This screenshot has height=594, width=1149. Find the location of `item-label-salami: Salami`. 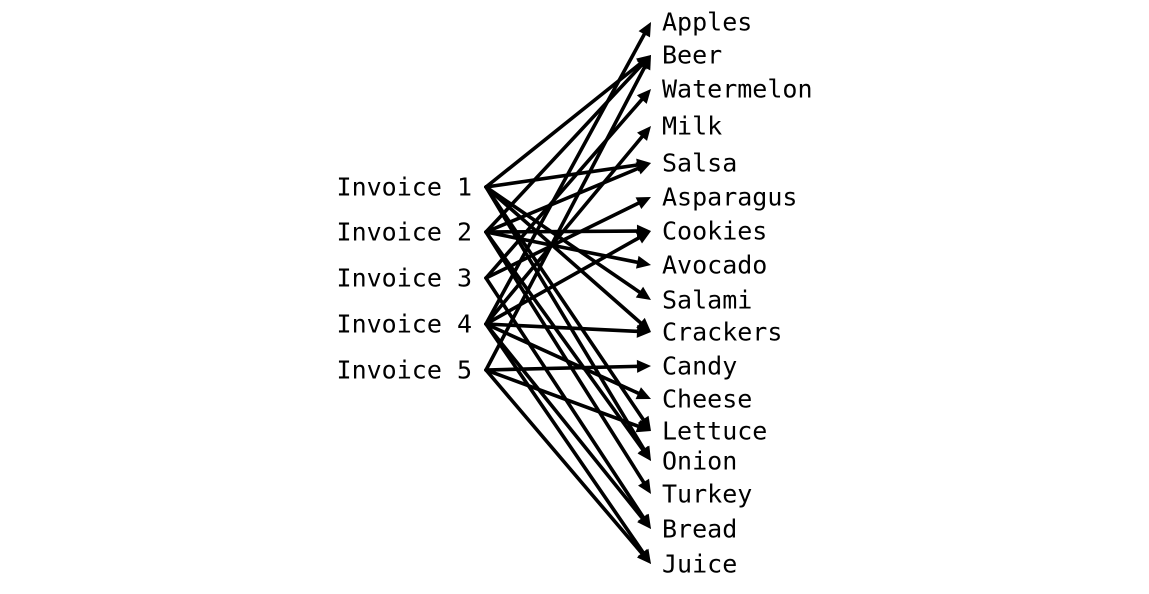

item-label-salami: Salami is located at coordinates (707, 300).